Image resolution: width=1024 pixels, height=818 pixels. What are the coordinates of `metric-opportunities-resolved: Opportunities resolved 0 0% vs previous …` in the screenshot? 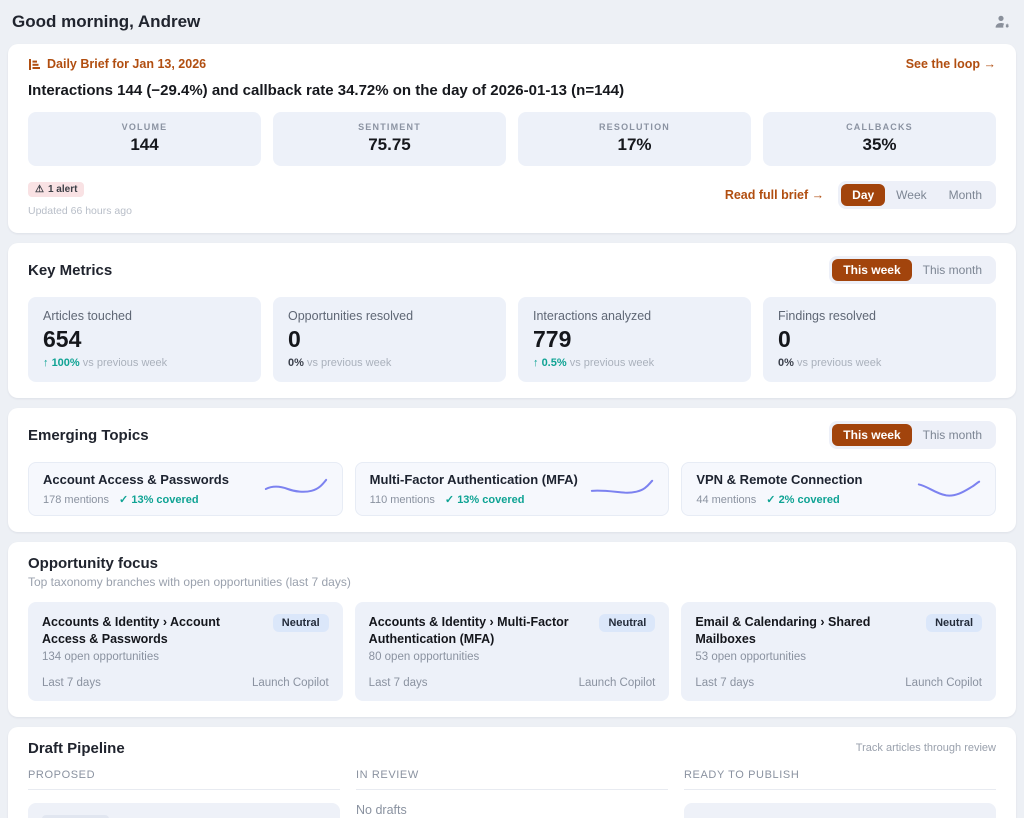 It's located at (389, 339).